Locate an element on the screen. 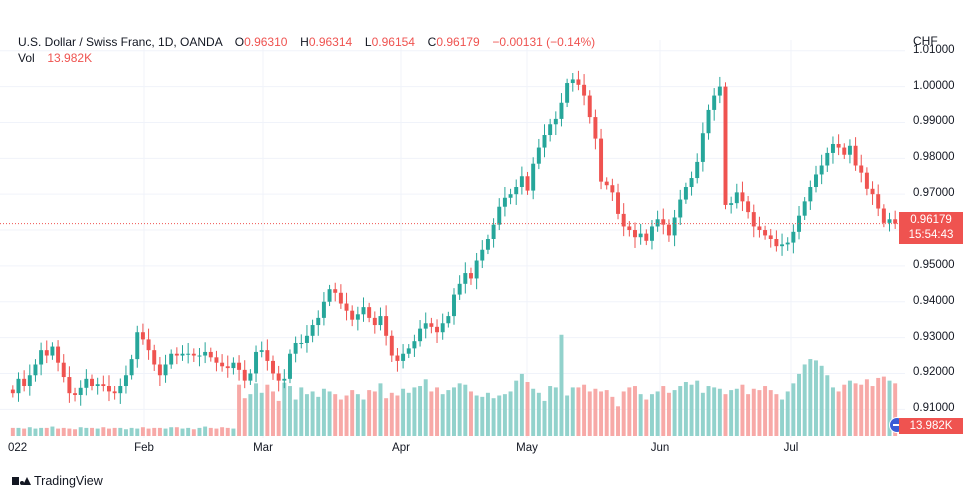  close-value: 0.96179 is located at coordinates (458, 42).